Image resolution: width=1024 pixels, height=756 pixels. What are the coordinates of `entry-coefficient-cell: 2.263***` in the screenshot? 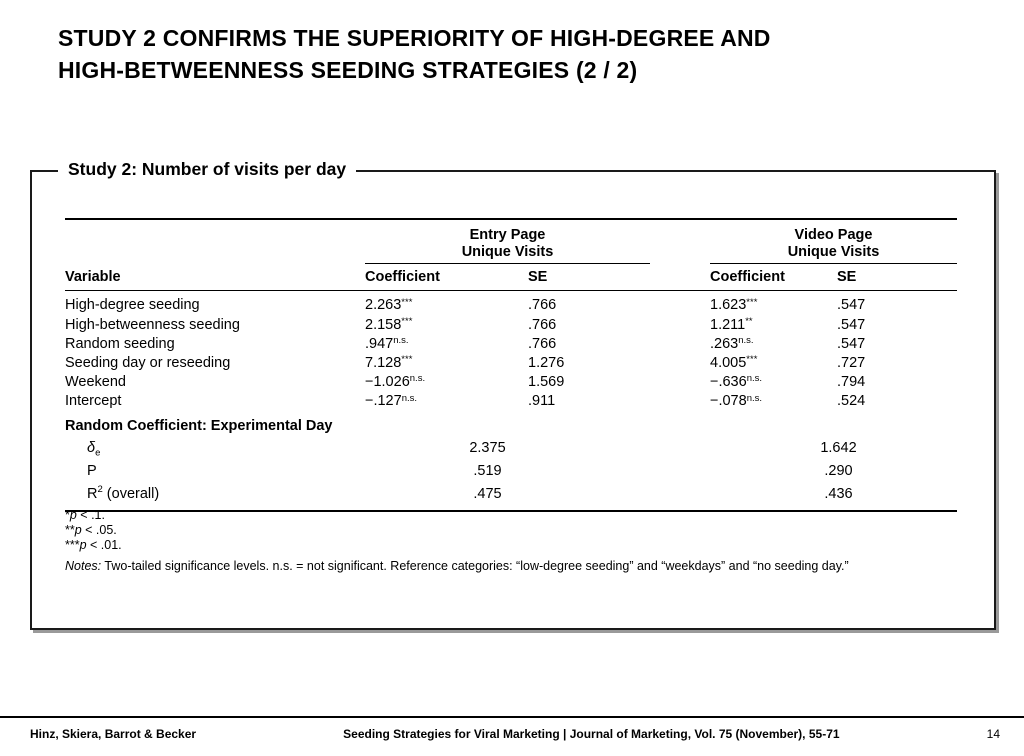 It's located at (446, 303).